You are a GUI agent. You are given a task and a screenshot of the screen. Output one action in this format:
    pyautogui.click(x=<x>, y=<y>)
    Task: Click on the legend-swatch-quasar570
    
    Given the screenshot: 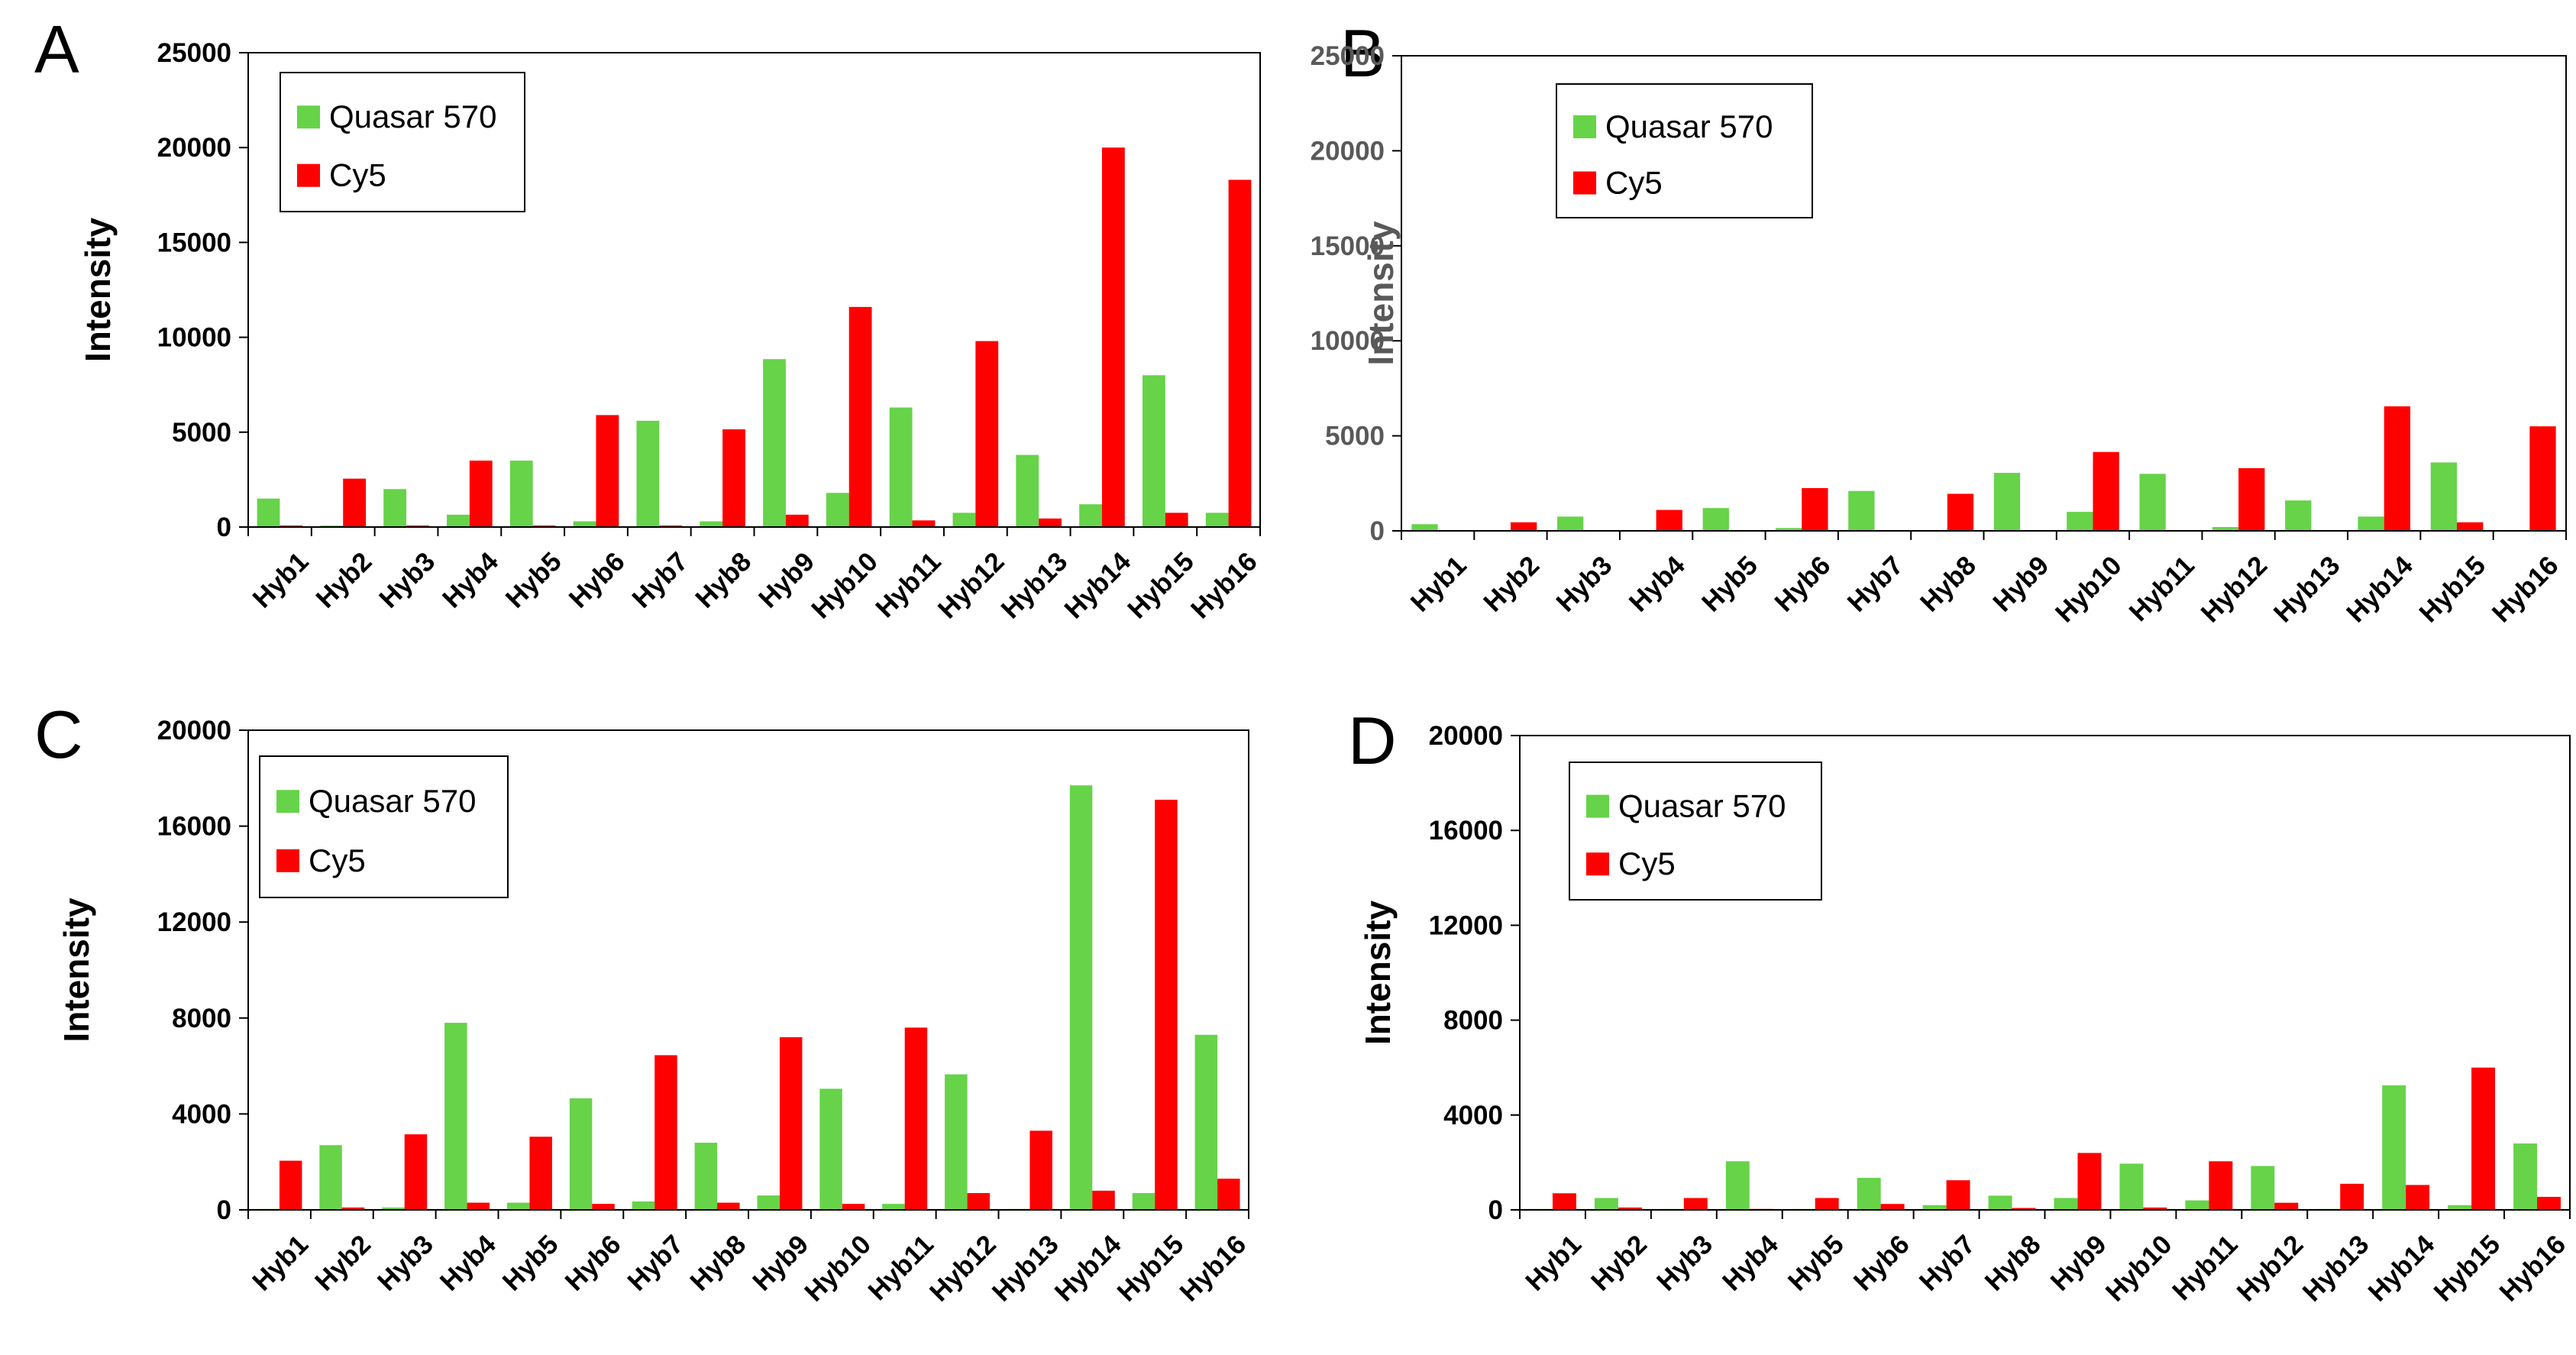 What is the action you would take?
    pyautogui.click(x=308, y=117)
    